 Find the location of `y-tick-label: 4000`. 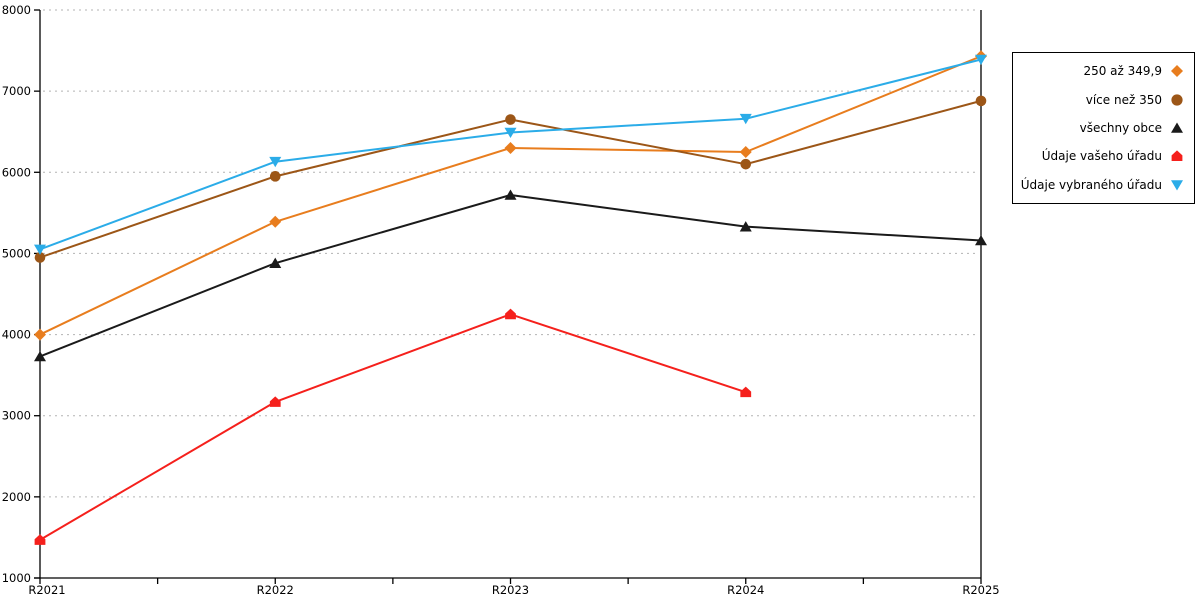

y-tick-label: 4000 is located at coordinates (16, 335).